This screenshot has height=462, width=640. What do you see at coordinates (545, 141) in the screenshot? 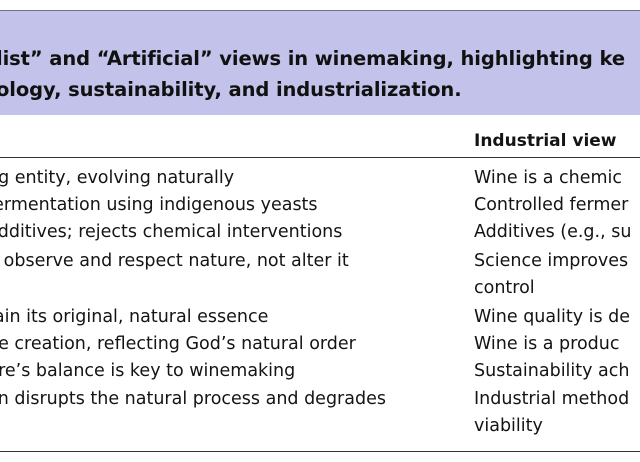
I see `column-header-industrial-view: Industrial view` at bounding box center [545, 141].